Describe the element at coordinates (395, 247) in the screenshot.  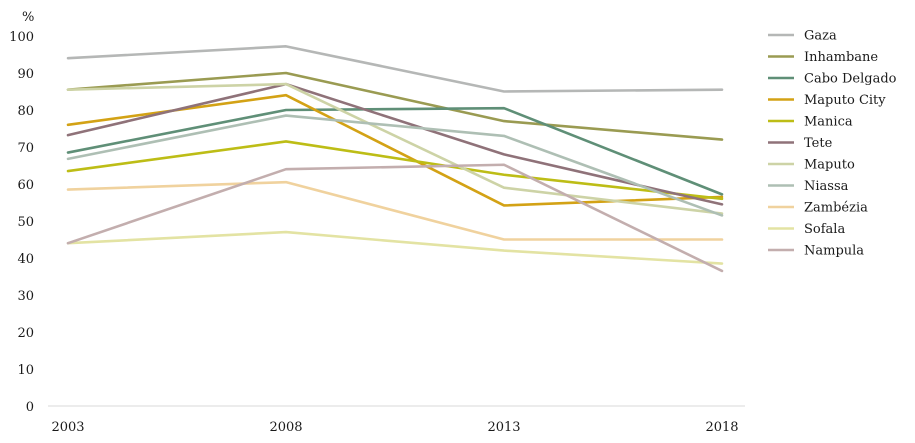
I see `series-line-sofala` at that location.